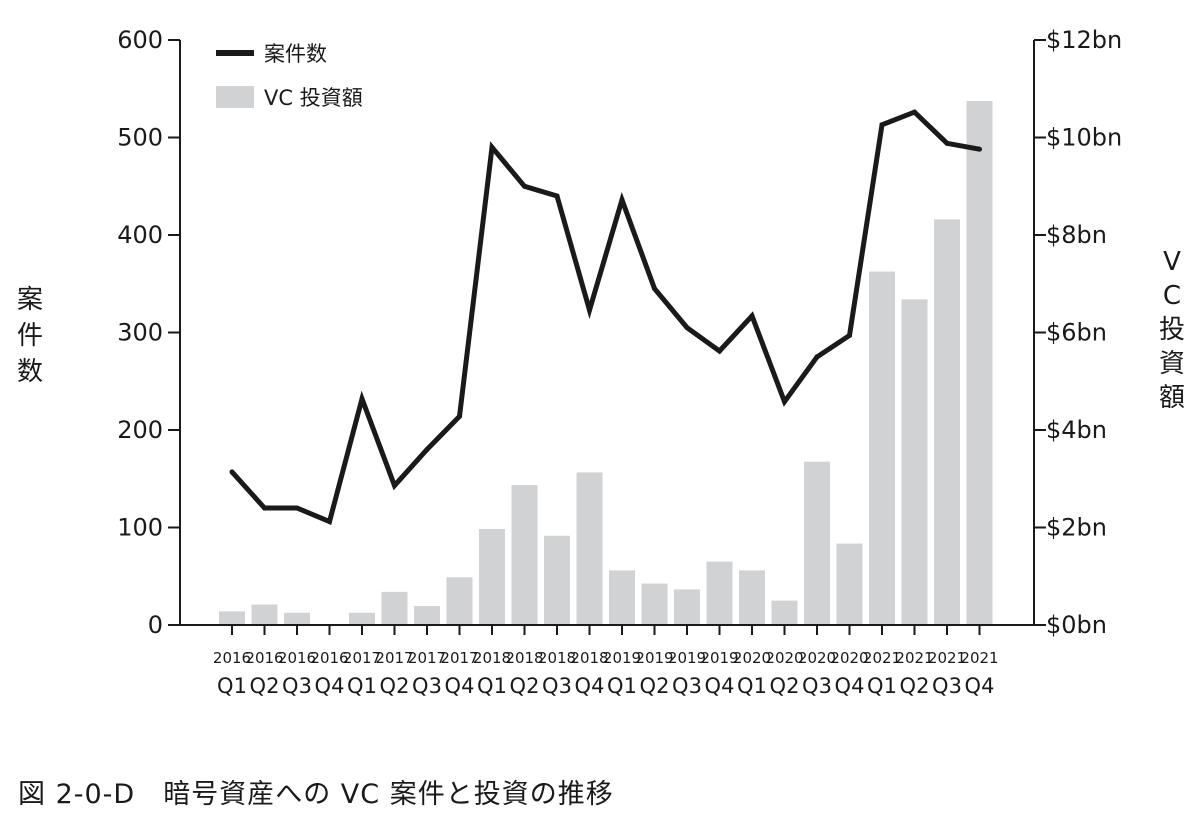 The width and height of the screenshot is (1200, 814). I want to click on x-tick-quarter-9: Q2, so click(525, 686).